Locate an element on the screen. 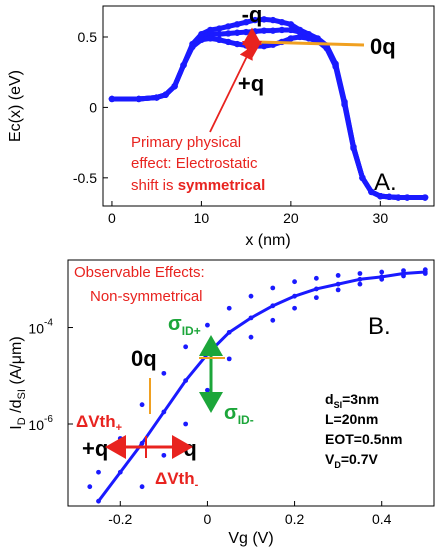 The height and width of the screenshot is (550, 437). orange-pointer-a is located at coordinates (311, 43).